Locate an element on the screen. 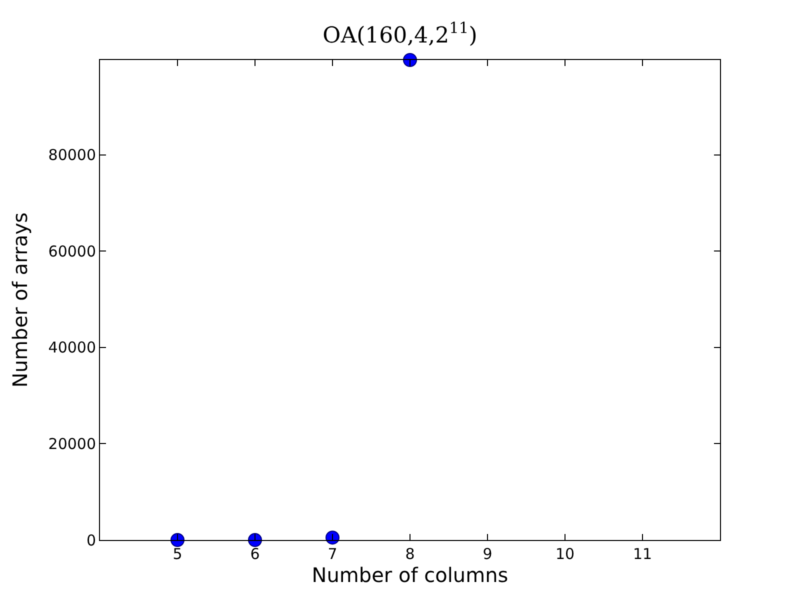 This screenshot has width=800, height=600. y-tick-label: 40000 is located at coordinates (72, 347).